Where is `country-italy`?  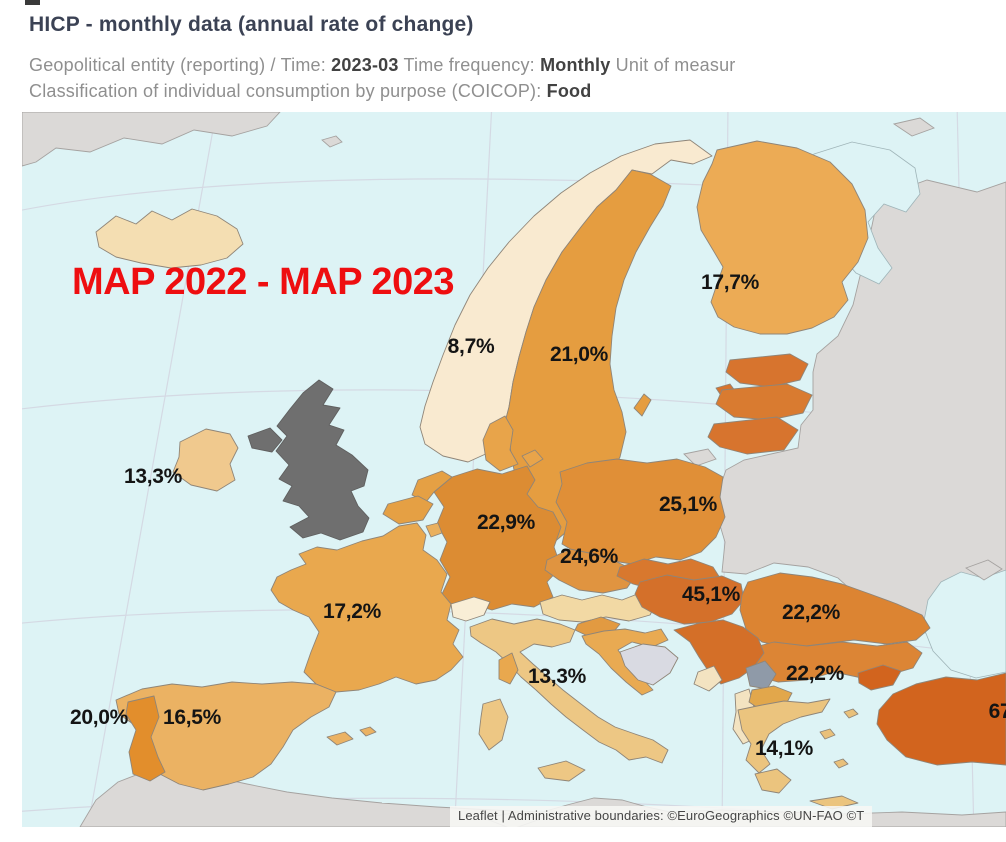 country-italy is located at coordinates (569, 691).